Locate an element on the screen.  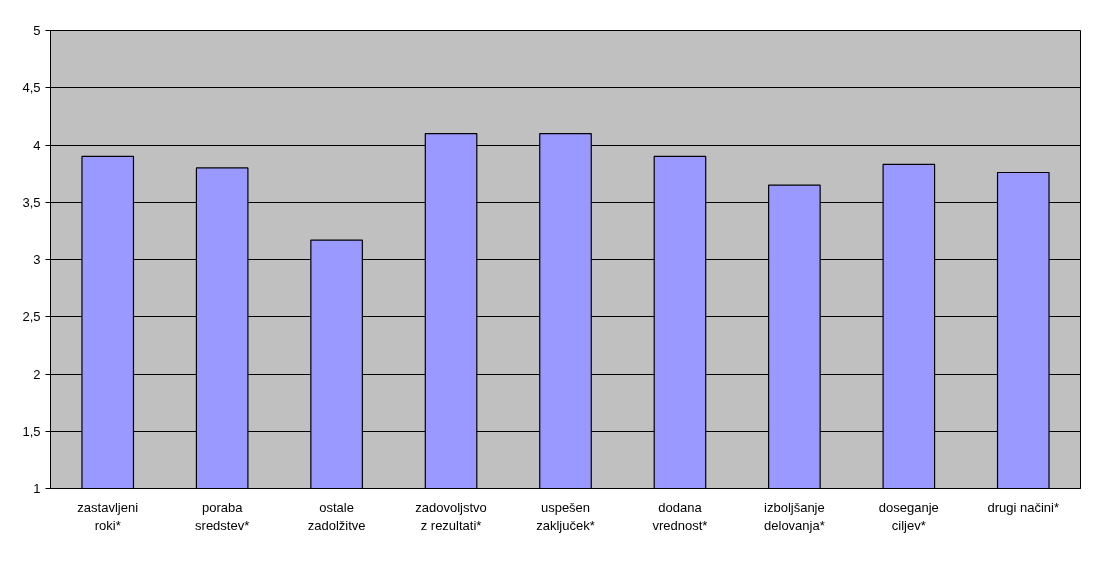
x-tick-label: doseganje ciljev* is located at coordinates (908, 516).